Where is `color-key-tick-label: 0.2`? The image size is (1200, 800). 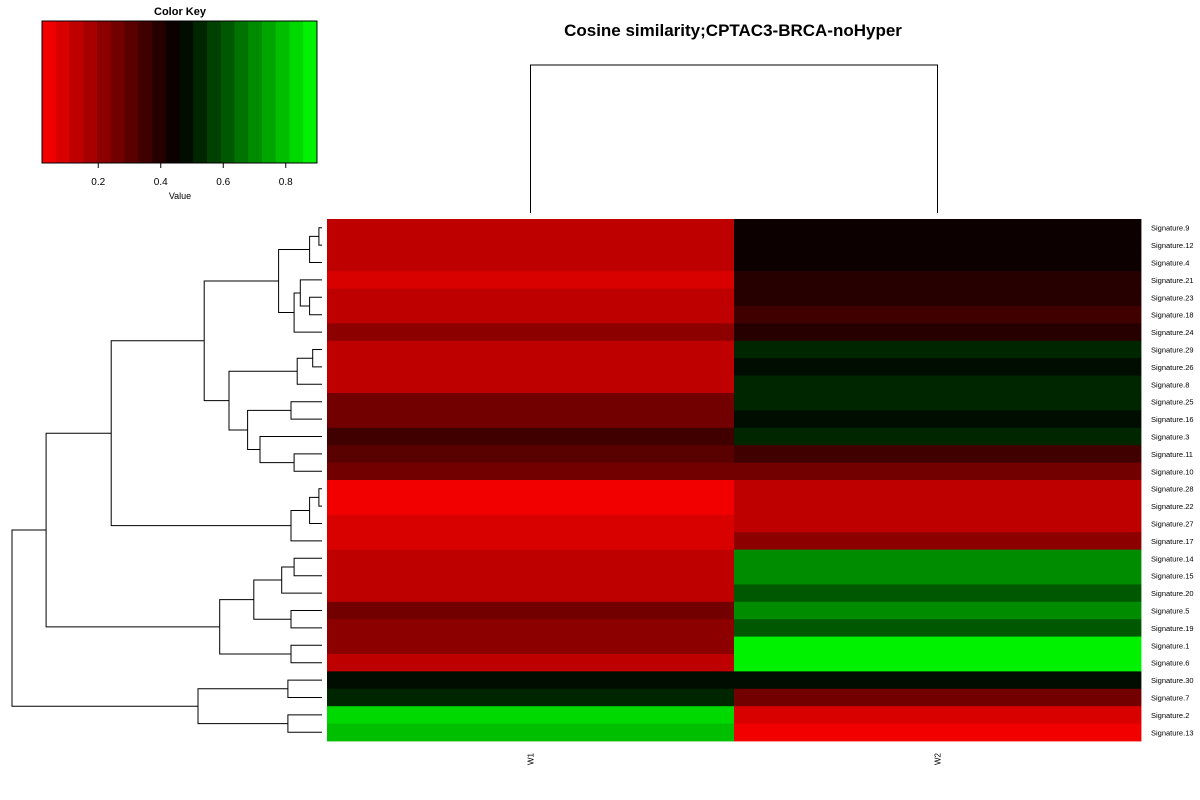 color-key-tick-label: 0.2 is located at coordinates (98, 182).